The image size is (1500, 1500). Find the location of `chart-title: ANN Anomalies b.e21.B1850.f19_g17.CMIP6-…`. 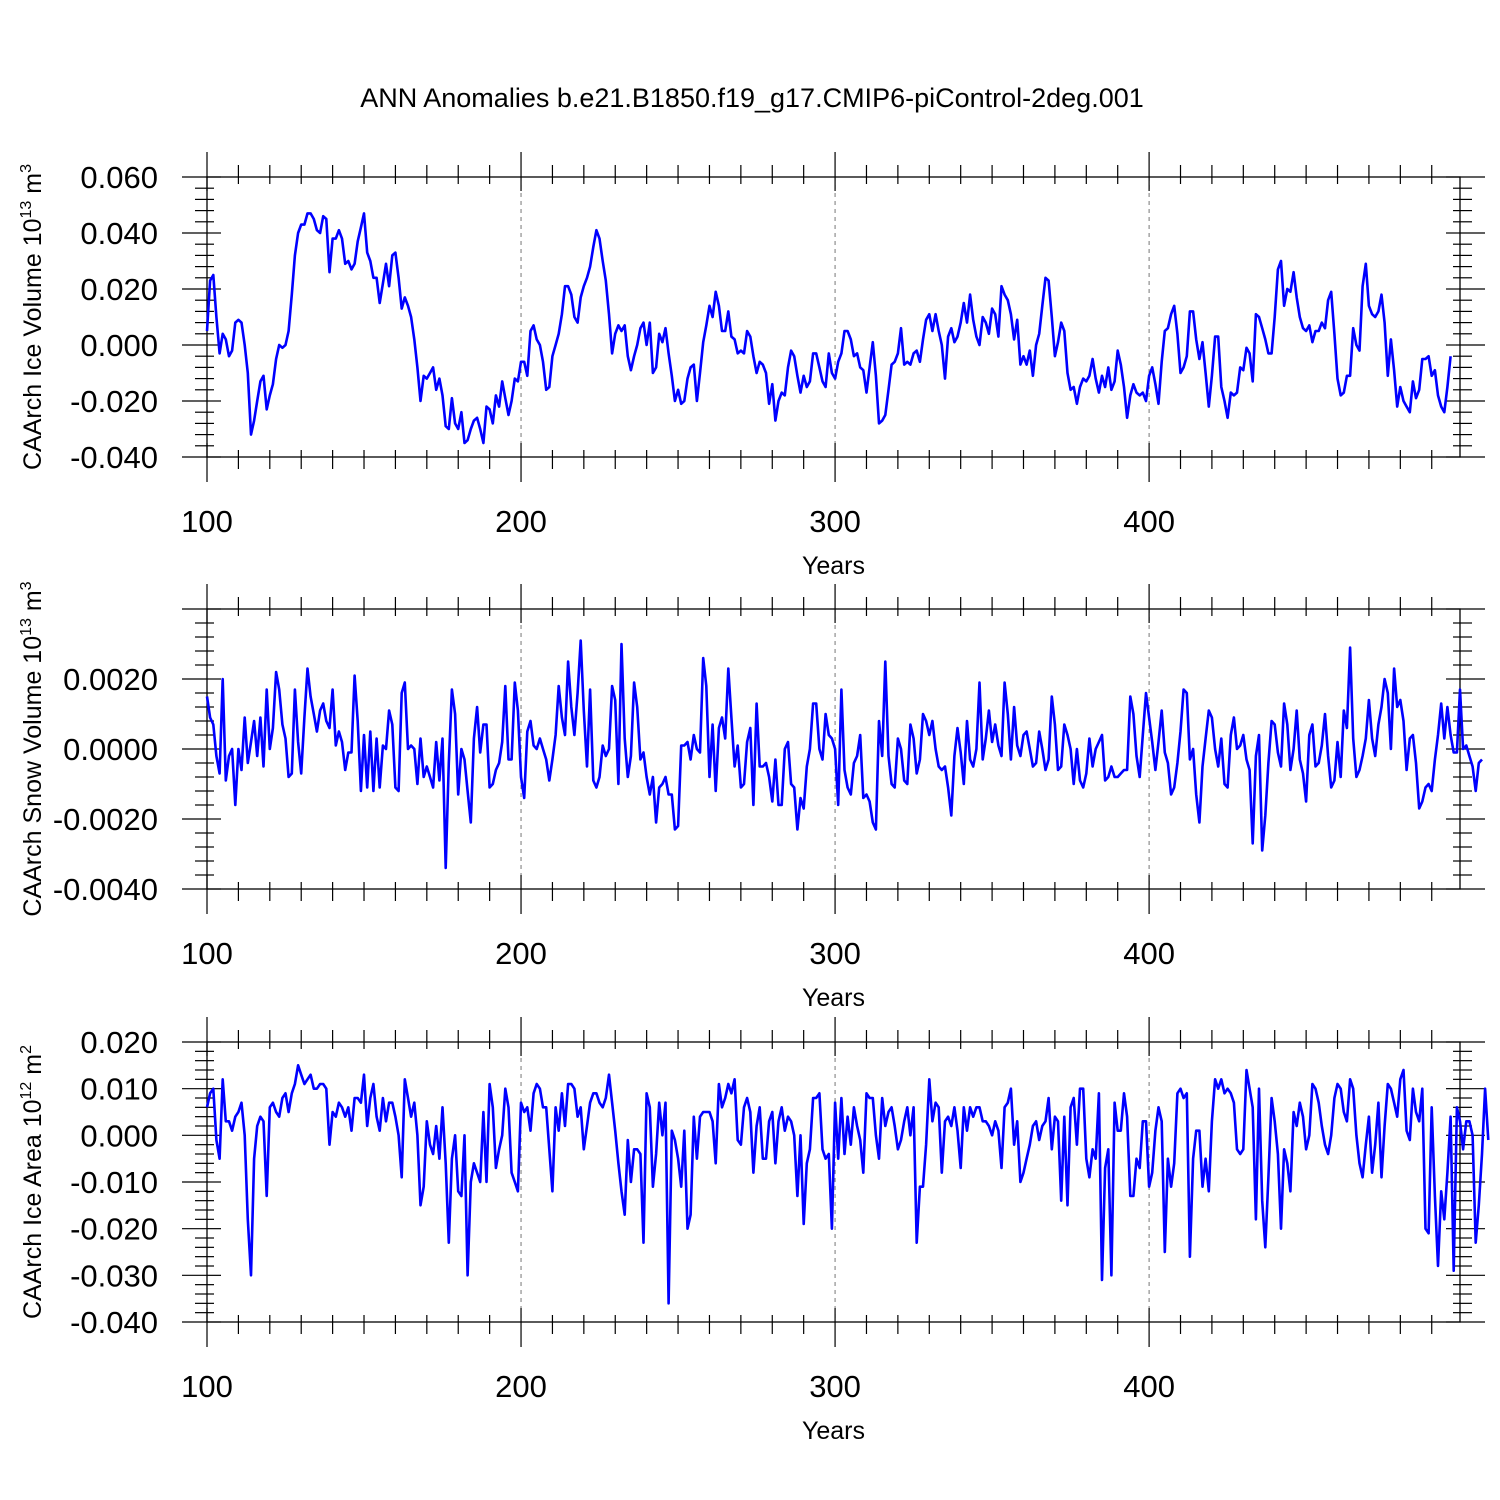

chart-title: ANN Anomalies b.e21.B1850.f19_g17.CMIP6-… is located at coordinates (752, 98).